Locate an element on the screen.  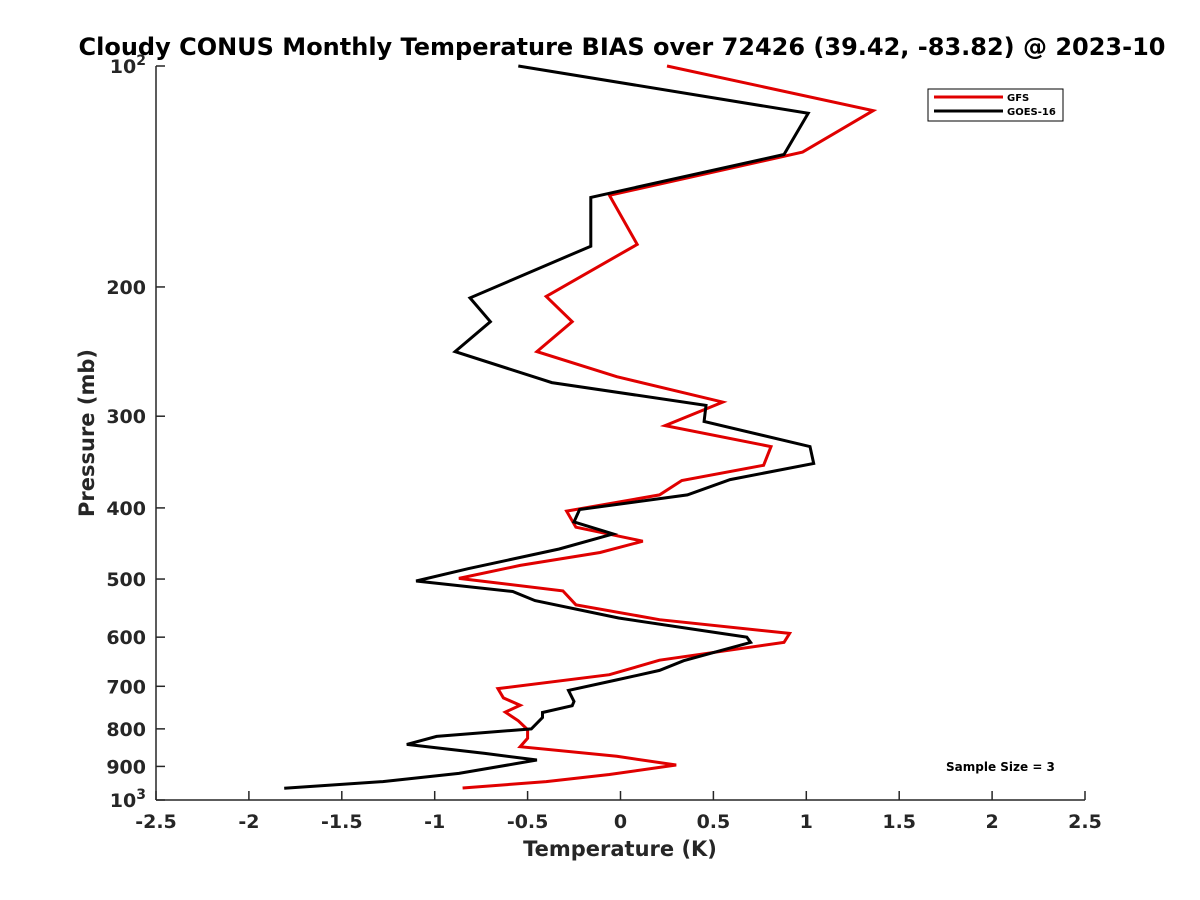
x-tick-label: -1.5 is located at coordinates (342, 822).